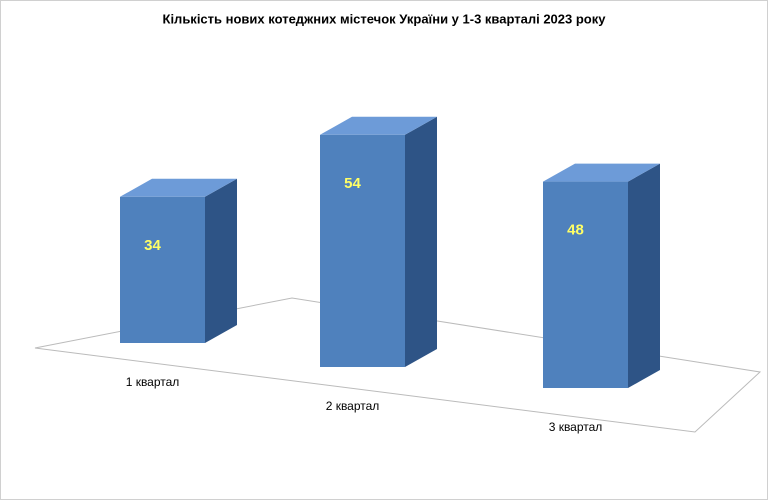  Describe the element at coordinates (153, 382) in the screenshot. I see `x-tick-label: 1 квартал` at that location.